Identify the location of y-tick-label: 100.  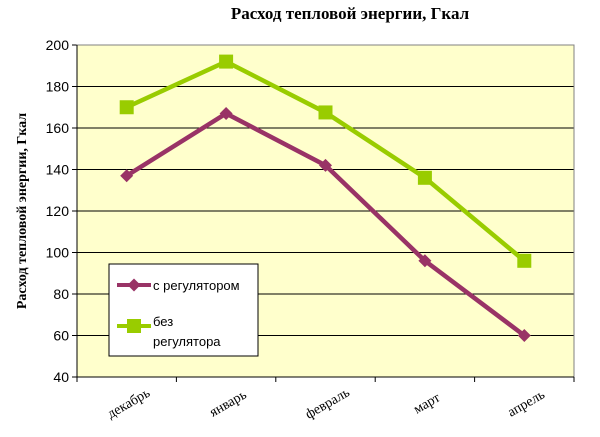
(58, 253).